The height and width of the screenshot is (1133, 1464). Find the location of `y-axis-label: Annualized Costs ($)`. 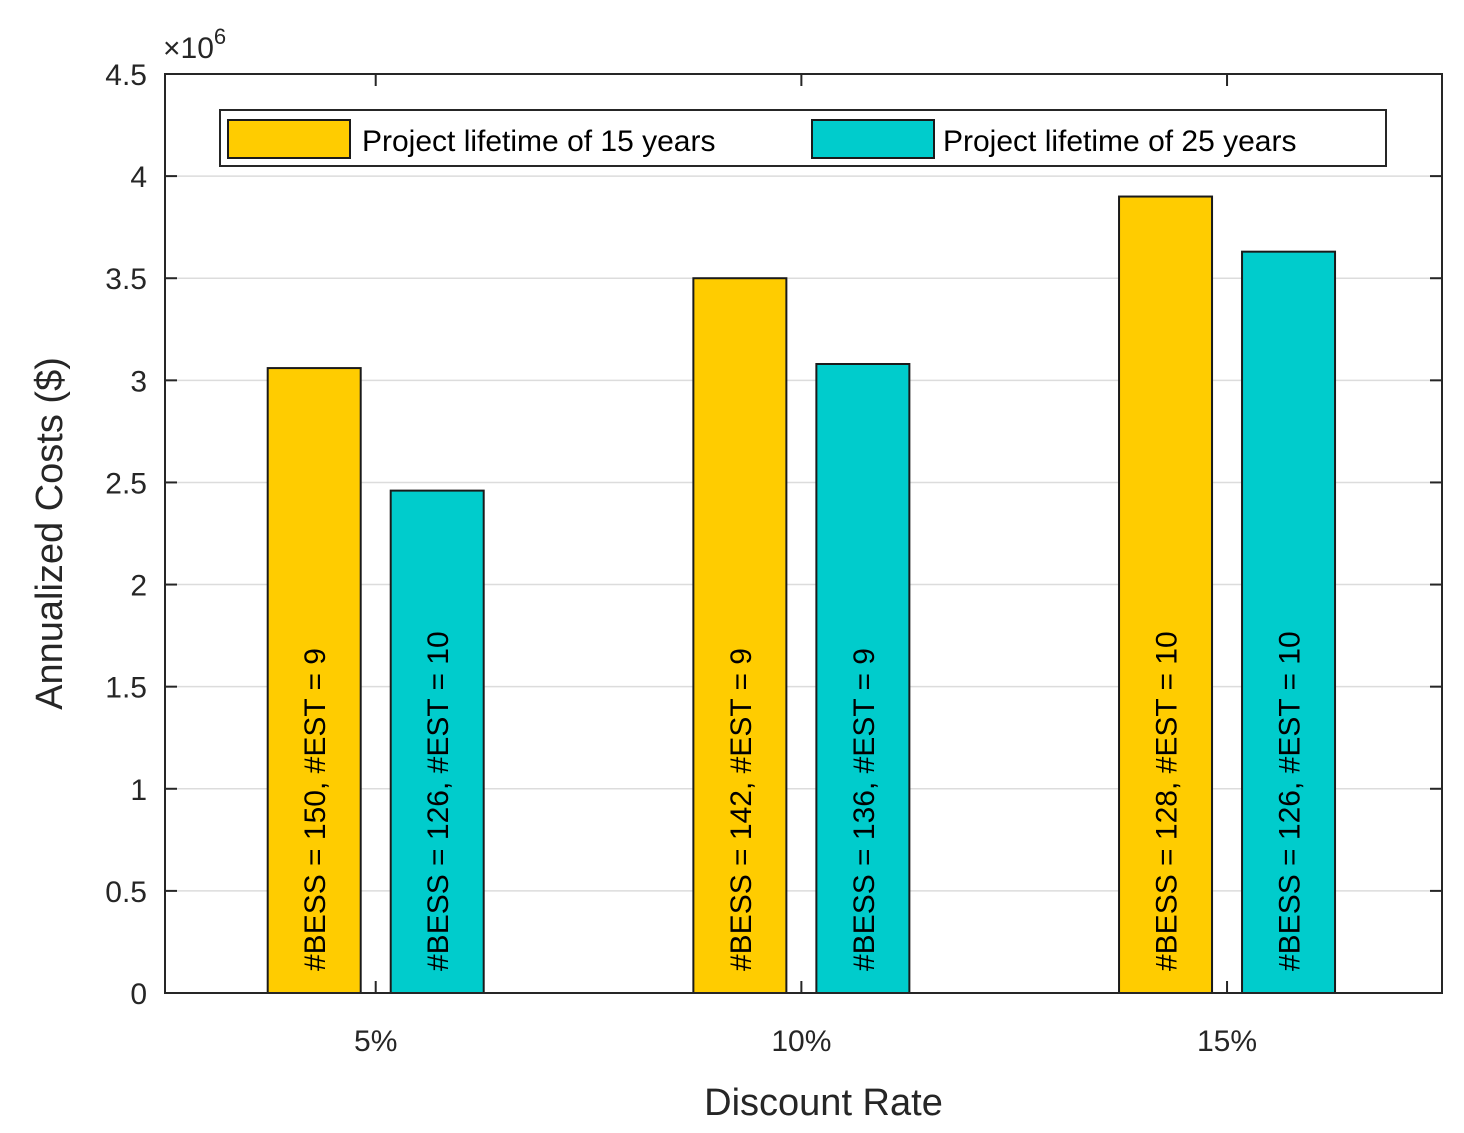

y-axis-label: Annualized Costs ($) is located at coordinates (50, 533).